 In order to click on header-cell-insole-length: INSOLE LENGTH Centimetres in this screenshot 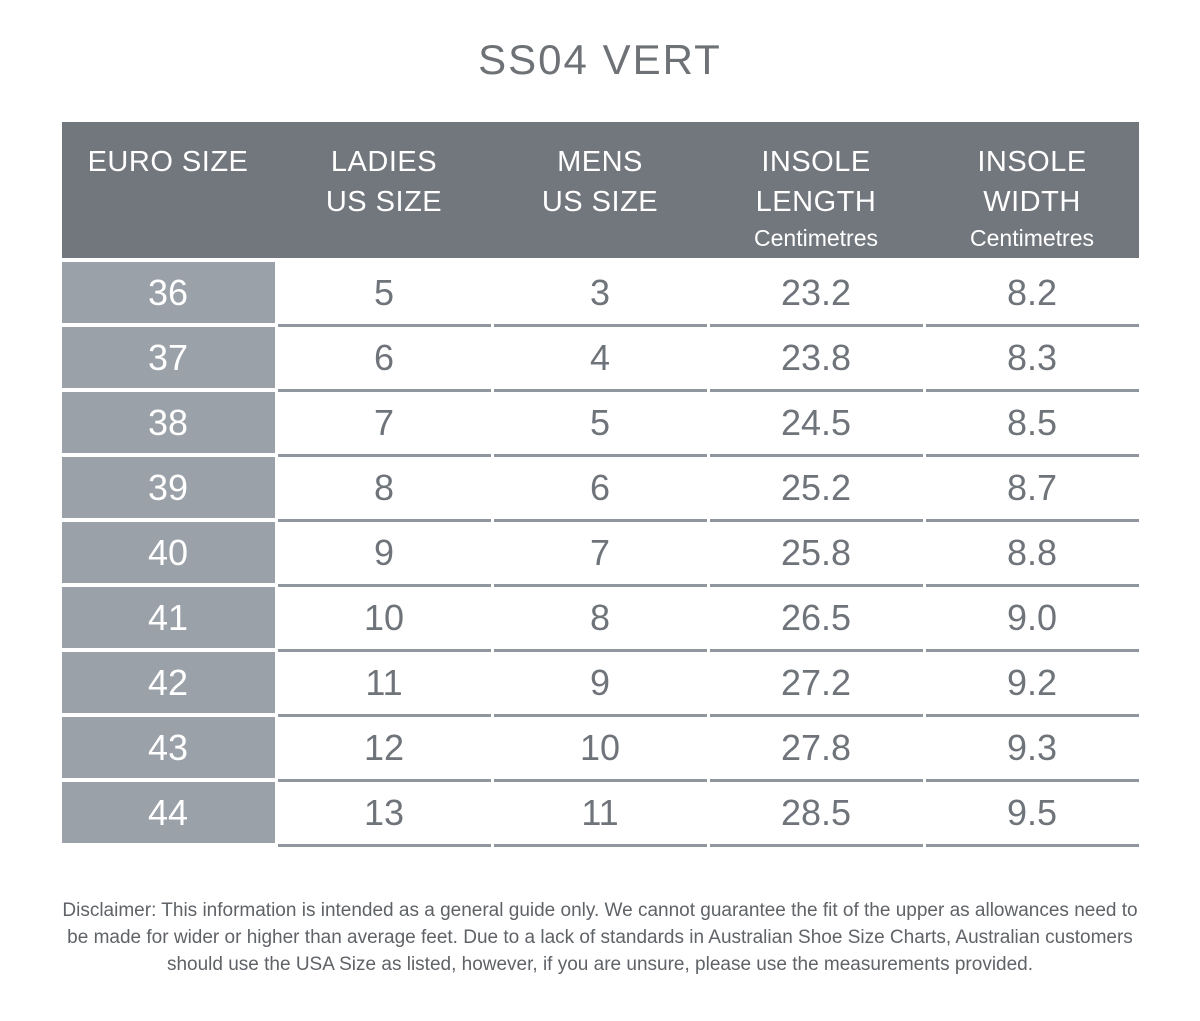, I will do `click(816, 200)`.